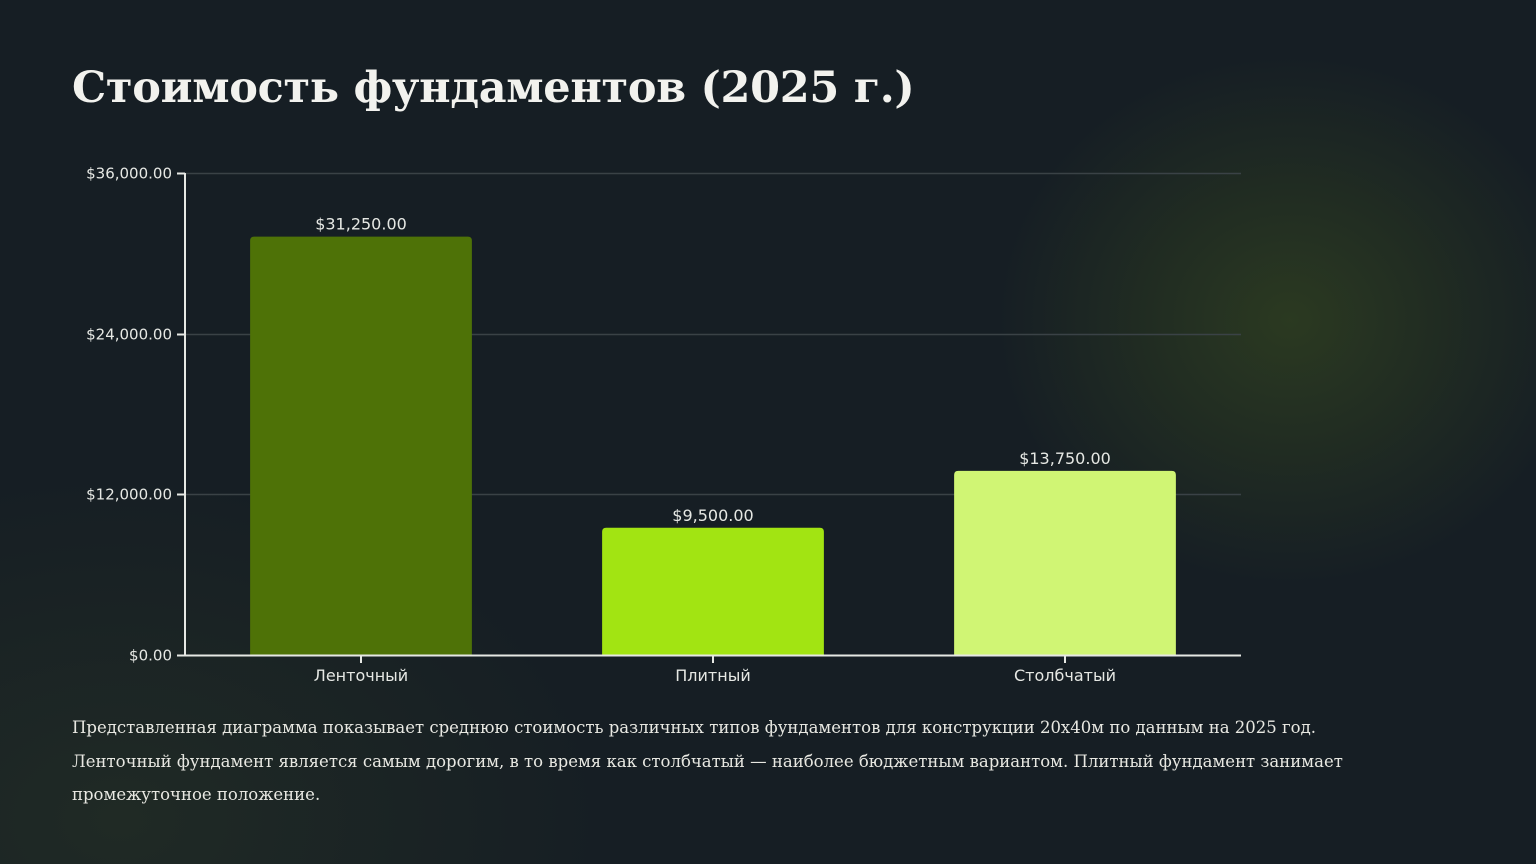 This screenshot has height=864, width=1536. What do you see at coordinates (1065, 458) in the screenshot?
I see `bar-value-label: $13,750.00` at bounding box center [1065, 458].